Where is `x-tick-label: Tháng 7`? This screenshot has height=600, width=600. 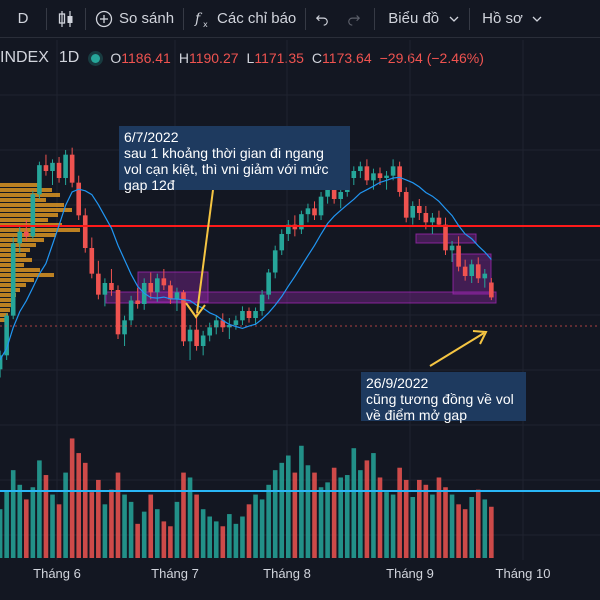
x-tick-label: Tháng 7 is located at coordinates (175, 573).